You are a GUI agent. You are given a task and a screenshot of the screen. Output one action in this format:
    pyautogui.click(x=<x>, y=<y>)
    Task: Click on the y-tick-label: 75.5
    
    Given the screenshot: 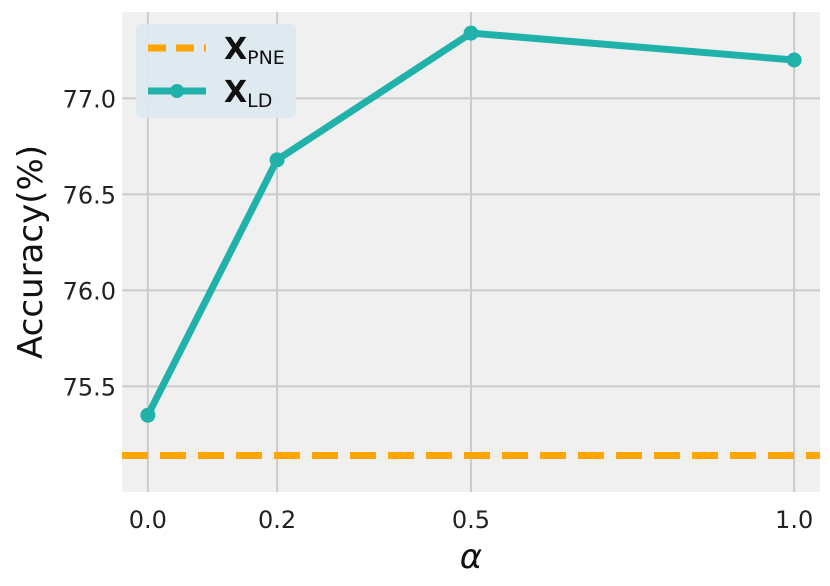 What is the action you would take?
    pyautogui.click(x=89, y=387)
    